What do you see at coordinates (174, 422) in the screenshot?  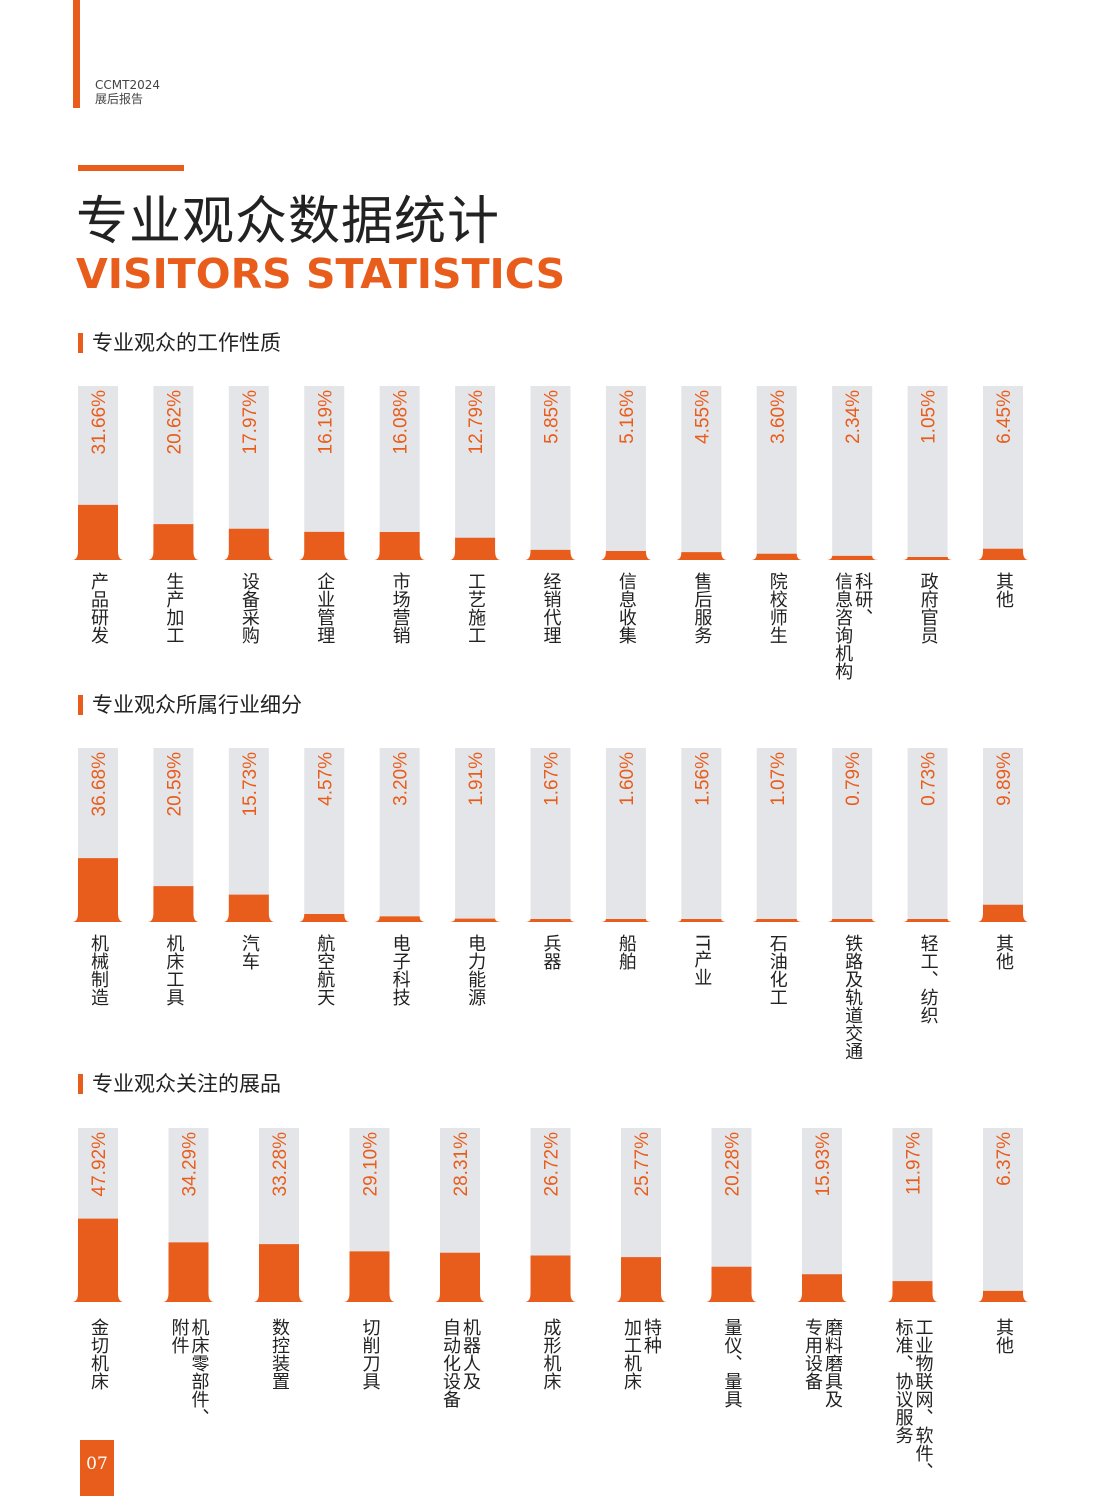 I see `bar-value-label: 20.62%` at bounding box center [174, 422].